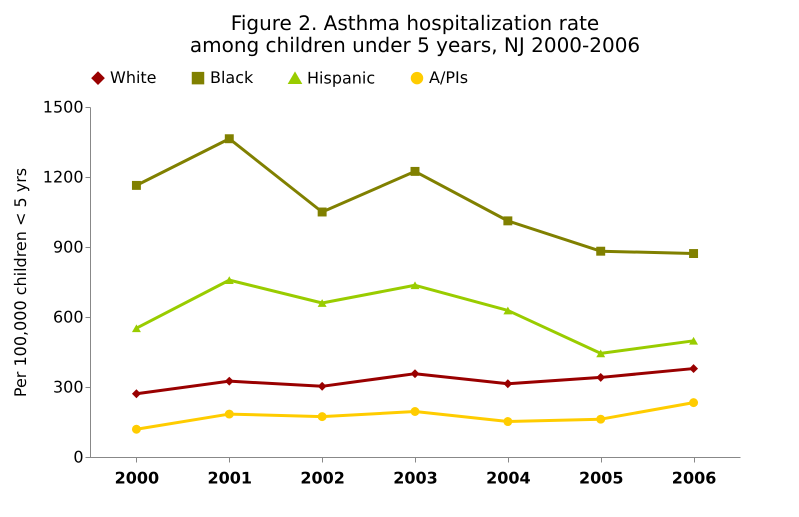 This screenshot has width=799, height=517. Describe the element at coordinates (63, 177) in the screenshot. I see `y-tick-label: 1200` at that location.